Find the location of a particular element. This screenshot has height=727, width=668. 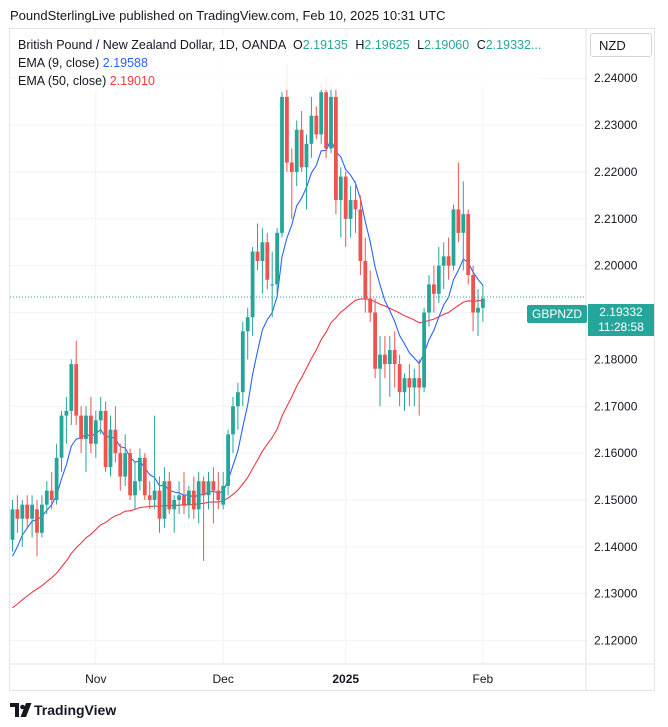

open-value: 2.19135 is located at coordinates (325, 45).